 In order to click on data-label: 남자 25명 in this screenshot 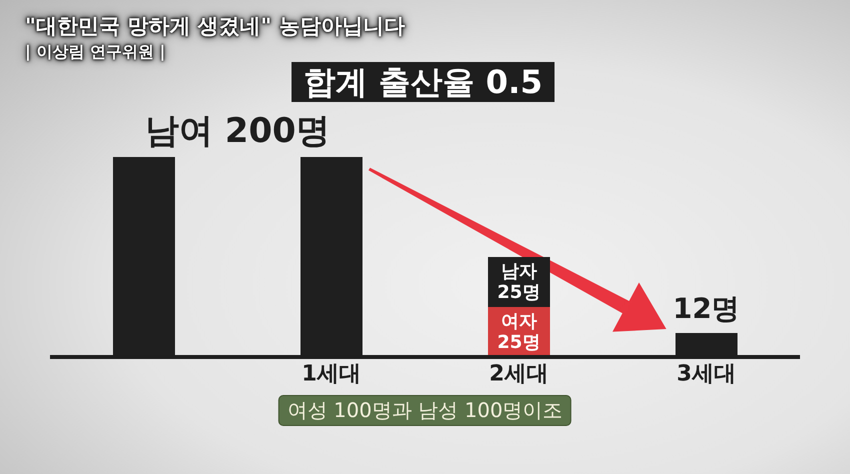, I will do `click(518, 282)`.